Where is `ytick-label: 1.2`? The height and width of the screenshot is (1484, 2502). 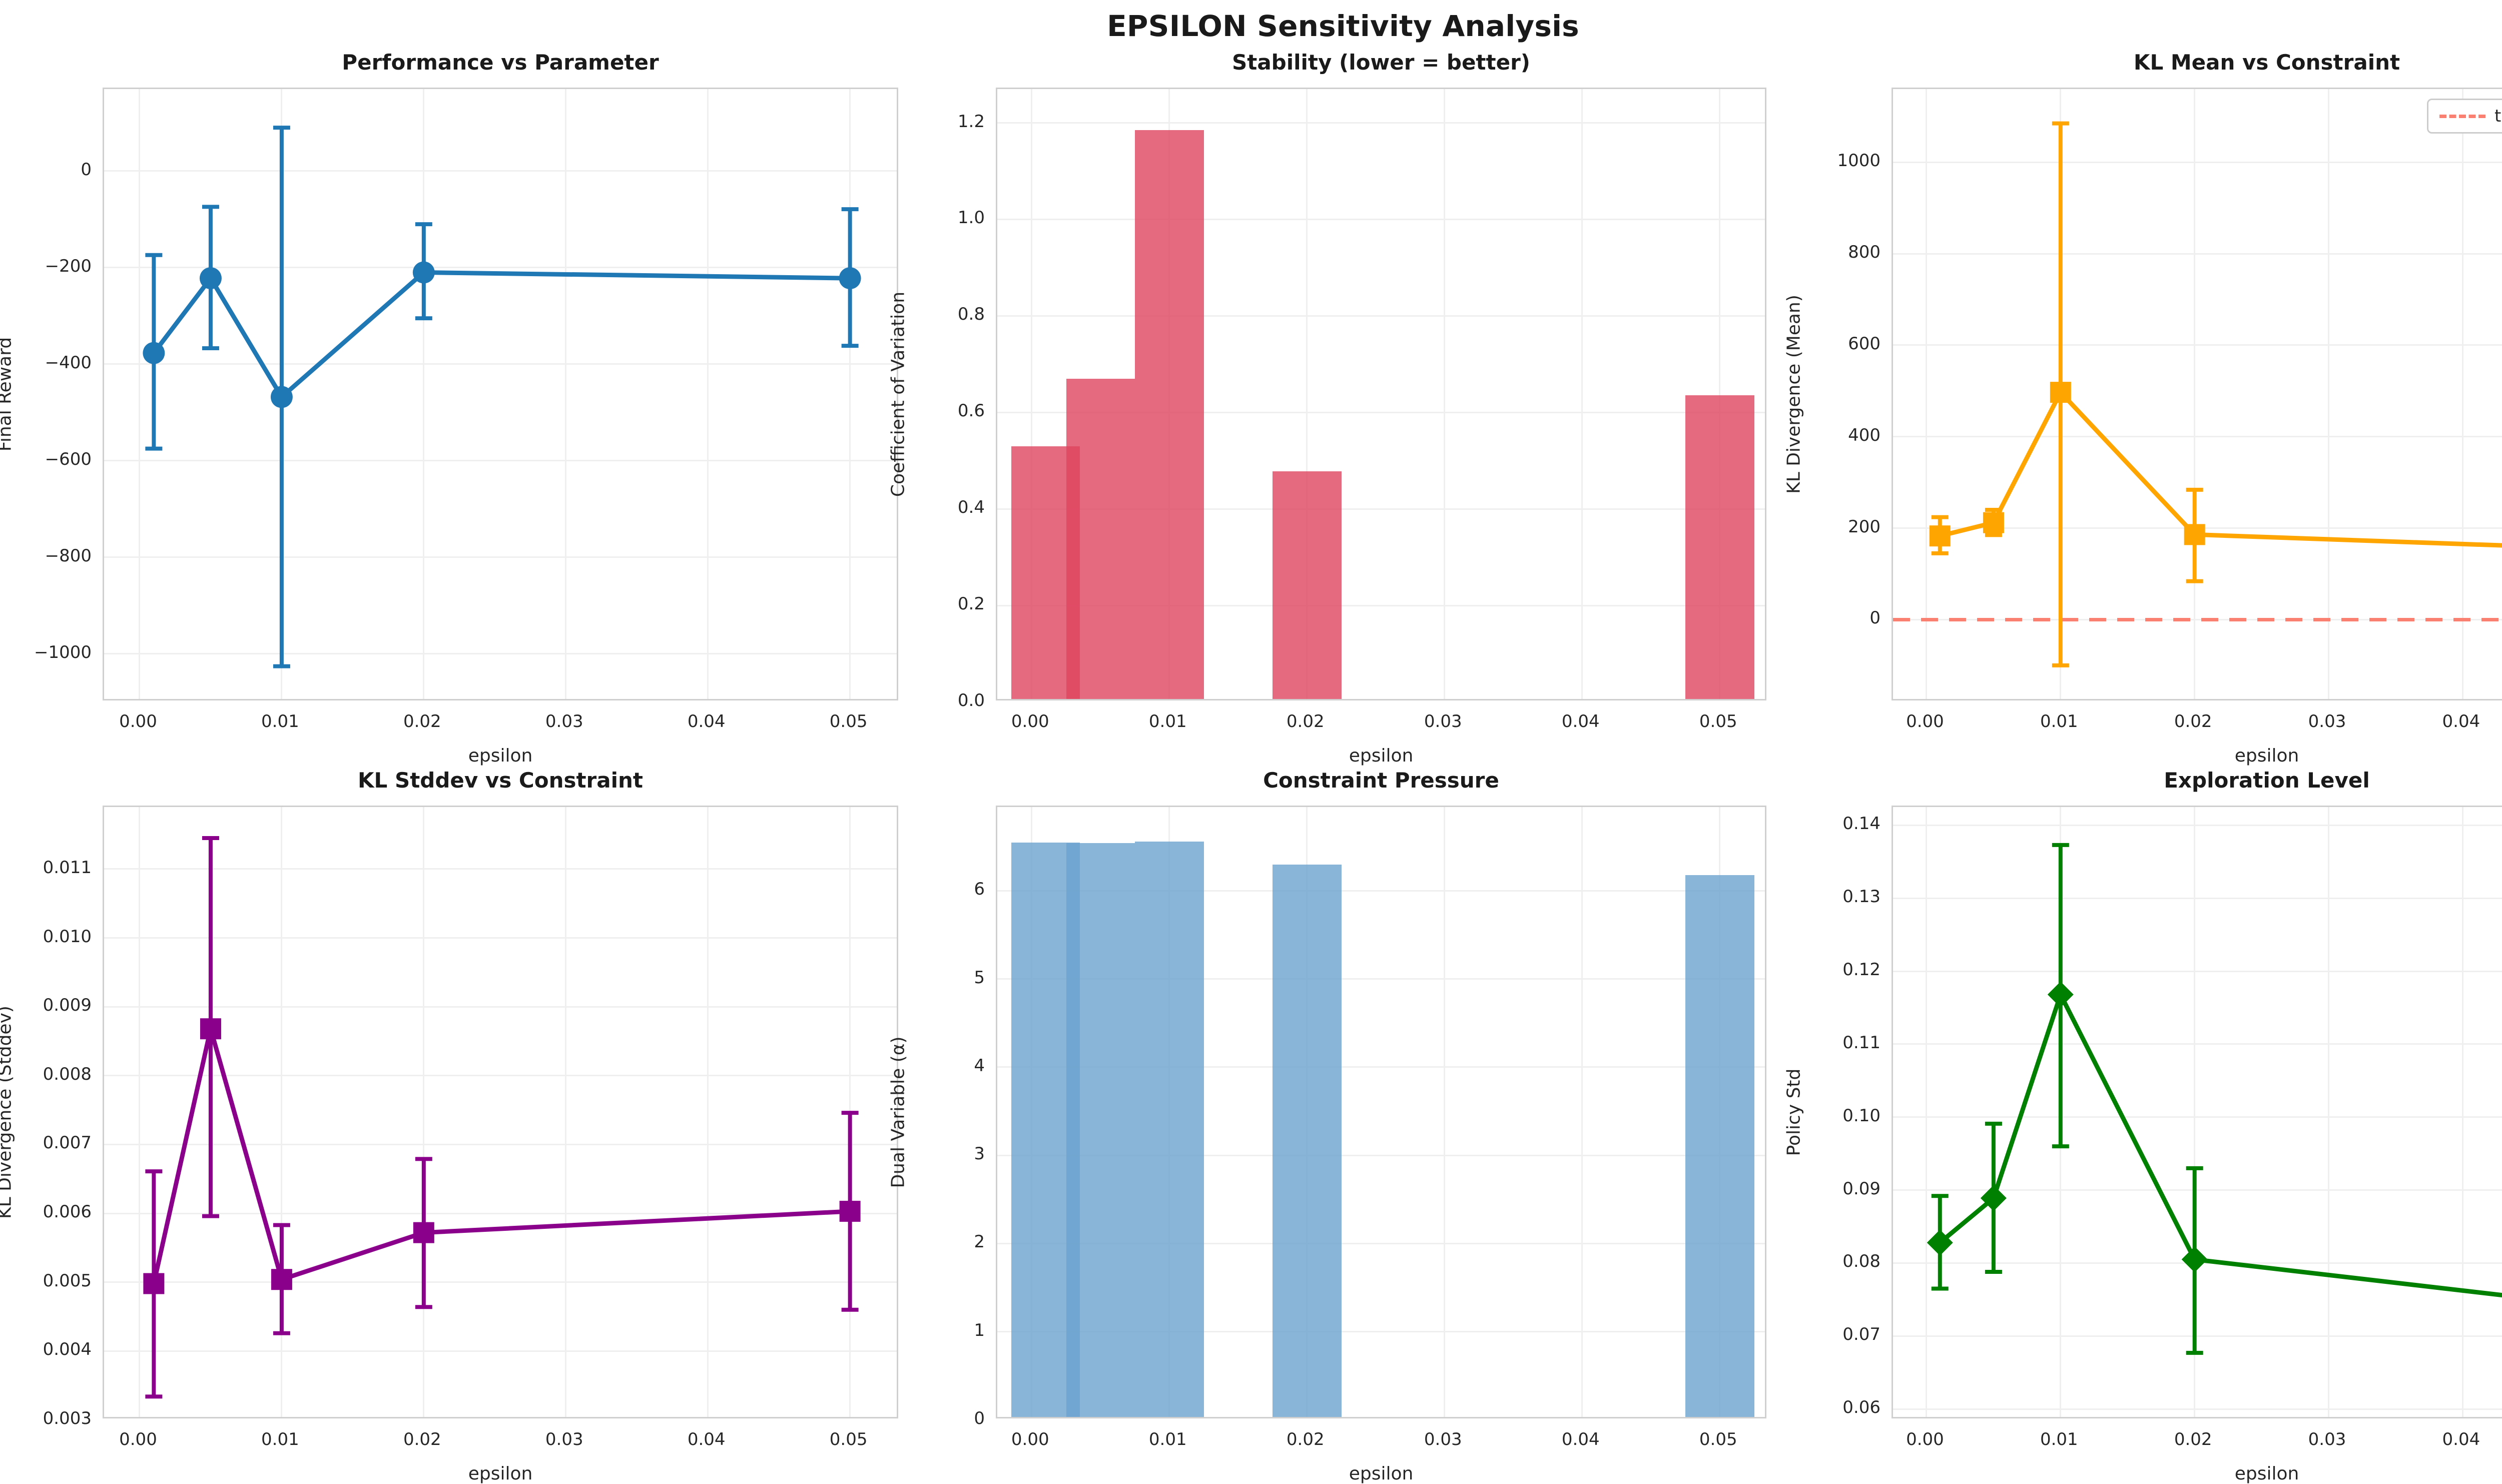
ytick-label: 1.2 is located at coordinates (971, 121).